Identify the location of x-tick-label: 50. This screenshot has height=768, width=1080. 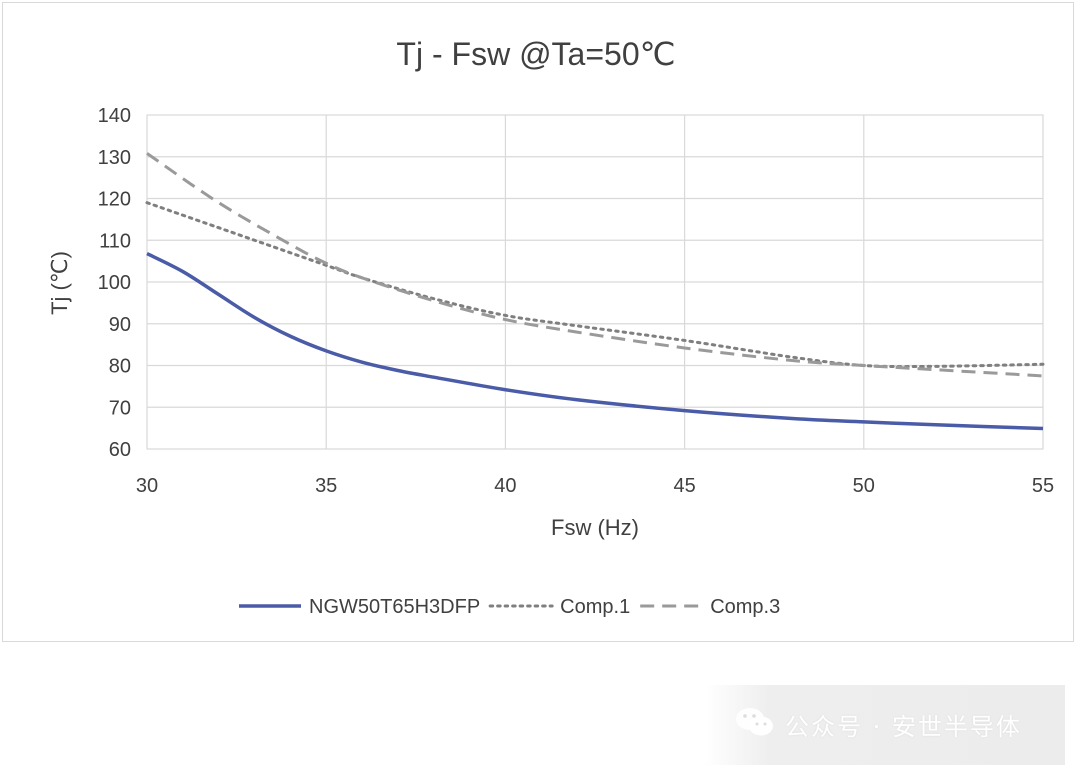
(864, 486).